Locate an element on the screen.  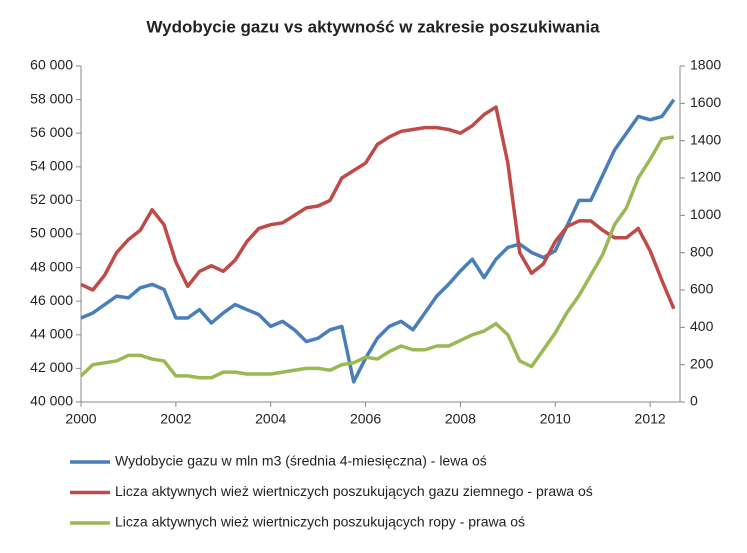
x-tick-label: 2008 is located at coordinates (460, 419).